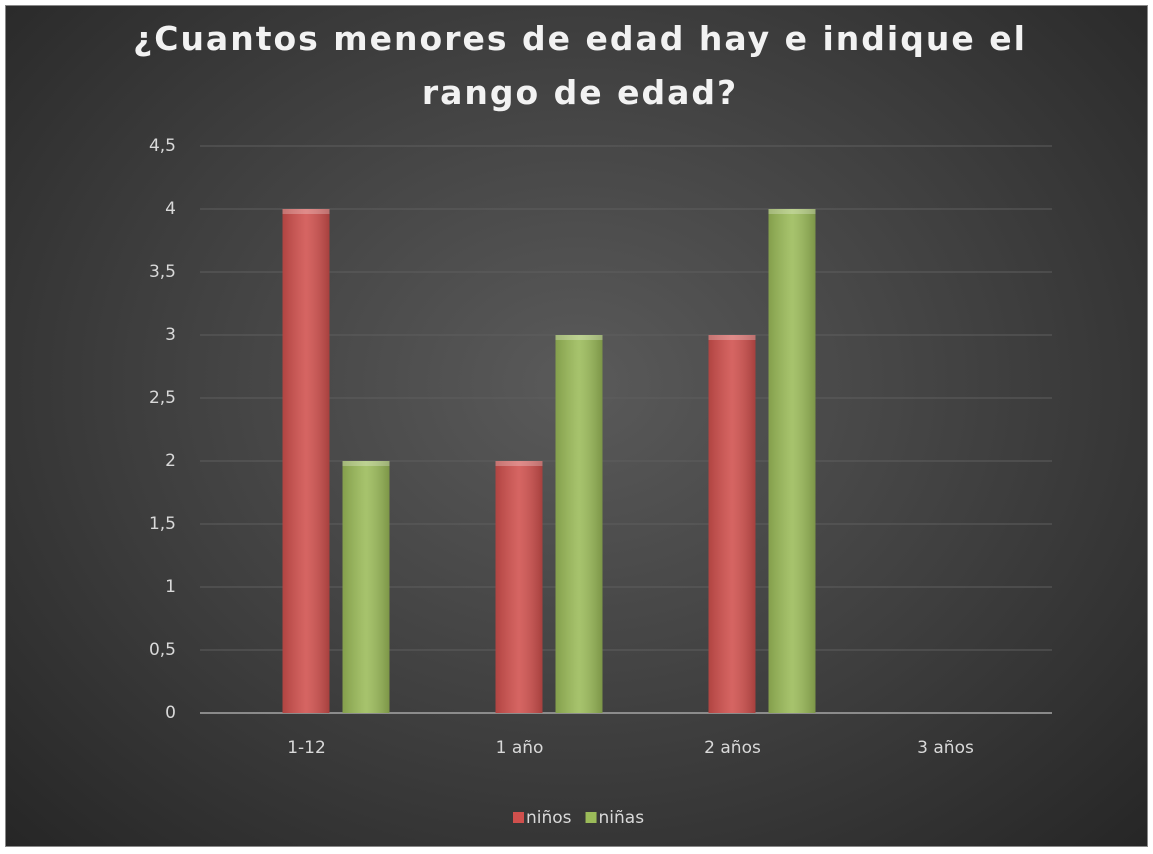 This screenshot has height=854, width=1153. I want to click on y-tick-label: 0, so click(170, 713).